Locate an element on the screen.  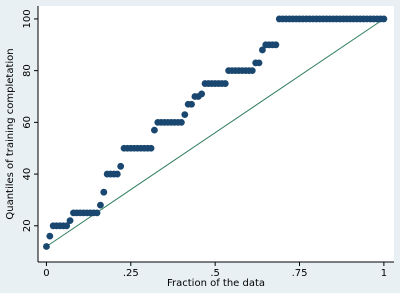
x-tick-label: 1 is located at coordinates (384, 273).